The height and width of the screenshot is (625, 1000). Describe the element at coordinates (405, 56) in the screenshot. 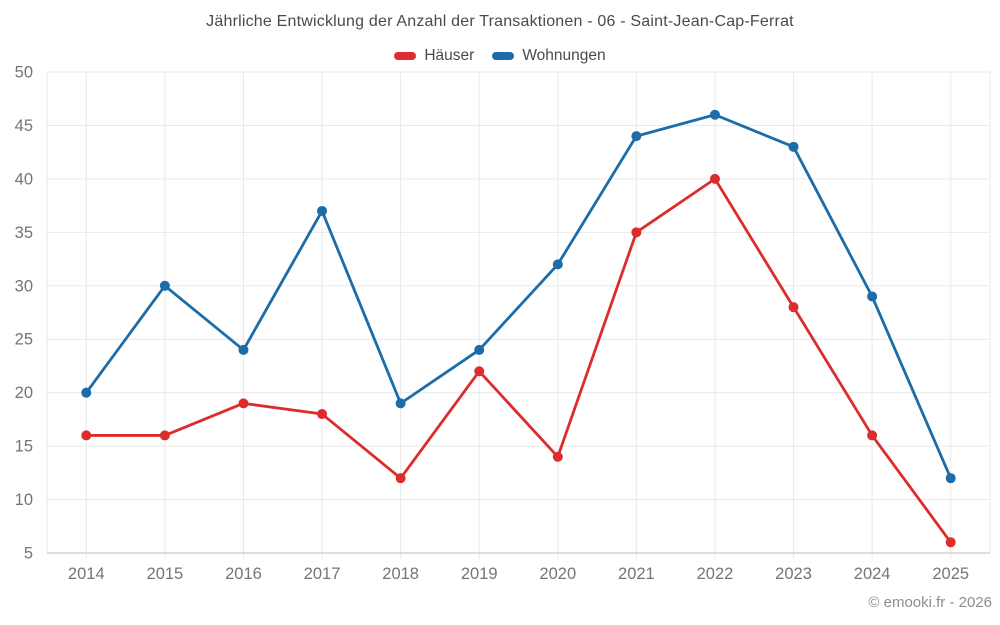

I see `legend-swatch-haeuser-icon` at that location.